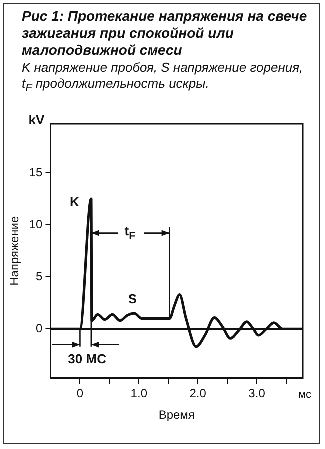 Image resolution: width=325 pixels, height=449 pixels. What do you see at coordinates (257, 393) in the screenshot?
I see `x-tick-label: 3.0` at bounding box center [257, 393].